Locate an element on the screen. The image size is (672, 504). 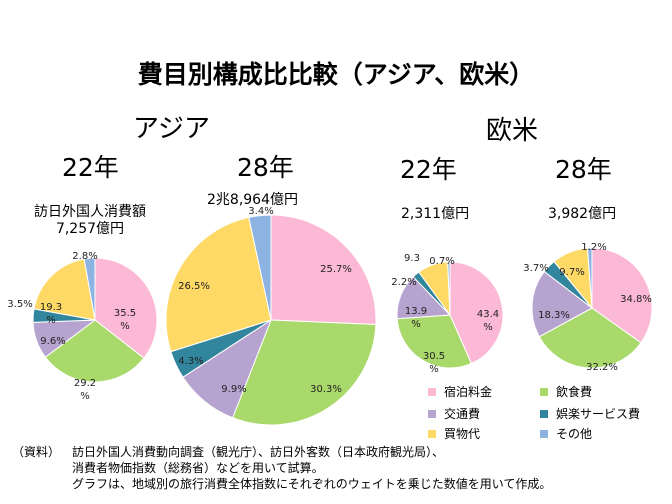
pie1-slice-shopping is located at coordinates (64, 289).